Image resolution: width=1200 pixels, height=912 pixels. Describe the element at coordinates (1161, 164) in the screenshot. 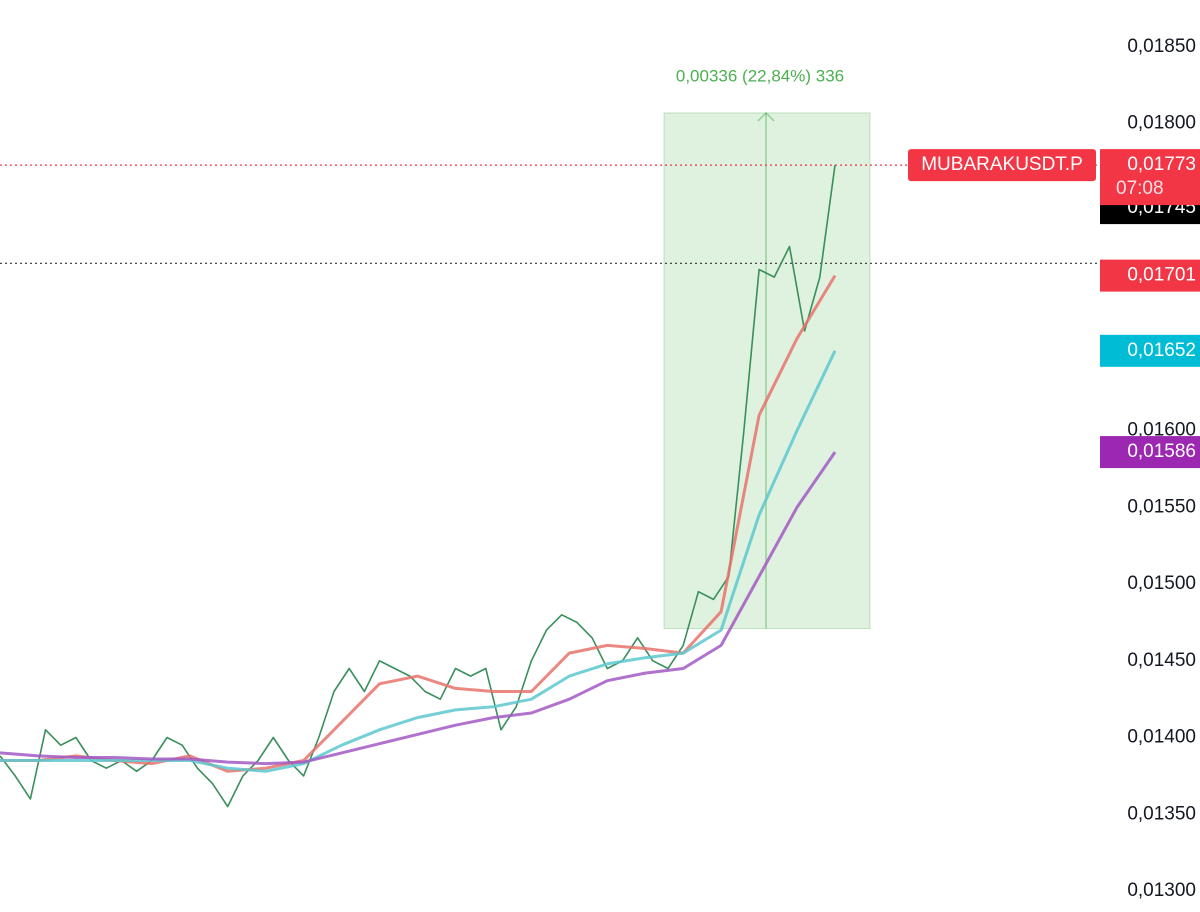

I see `price-label: 0,01773` at that location.